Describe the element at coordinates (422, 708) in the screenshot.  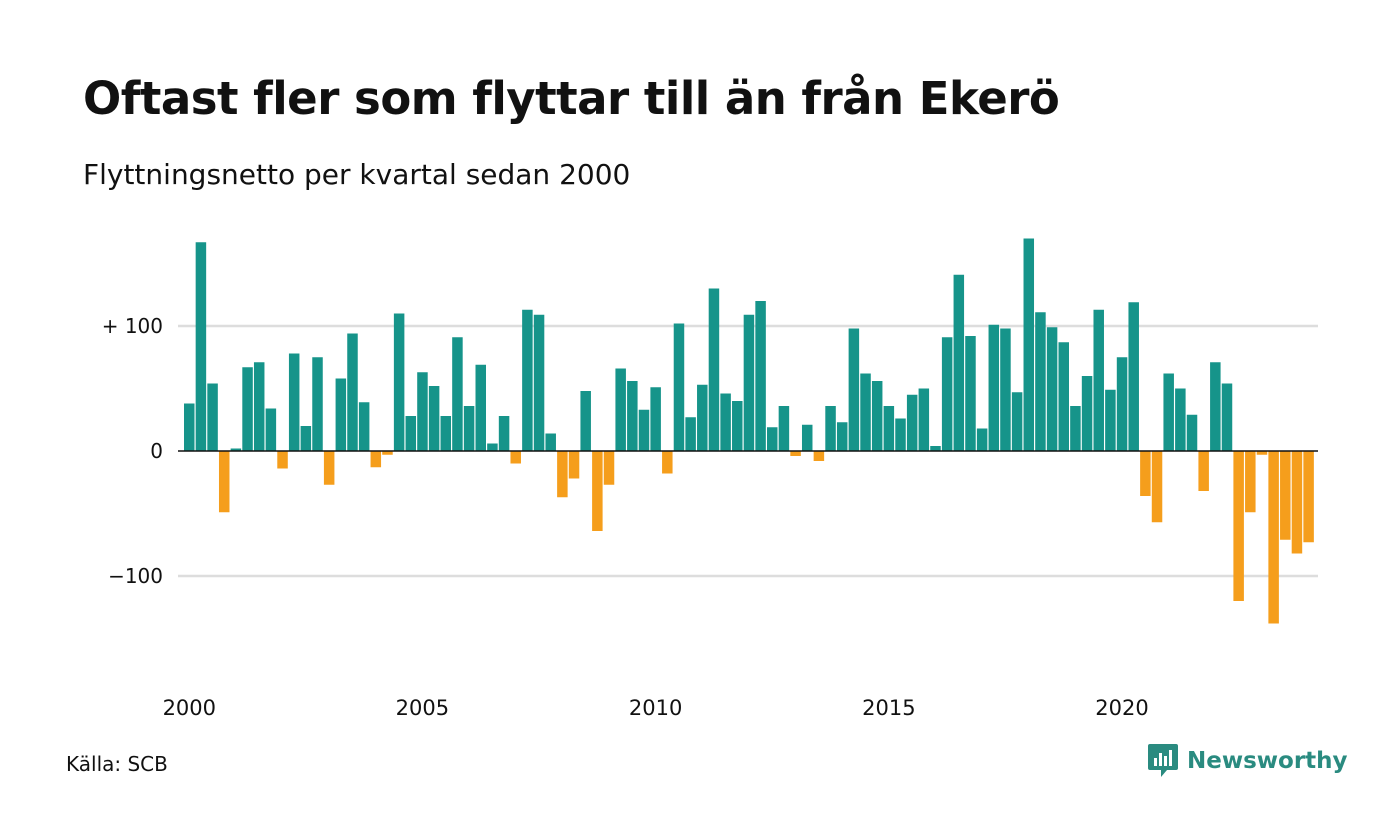
I see `x-tick-label: 2005` at that location.